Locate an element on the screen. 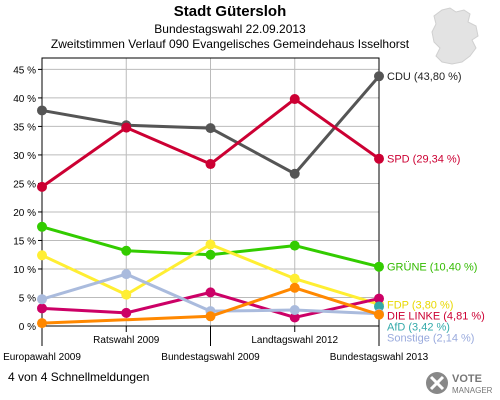 This screenshot has height=400, width=500. x-tick-label: Bundestagswahl 2009 is located at coordinates (210, 357).